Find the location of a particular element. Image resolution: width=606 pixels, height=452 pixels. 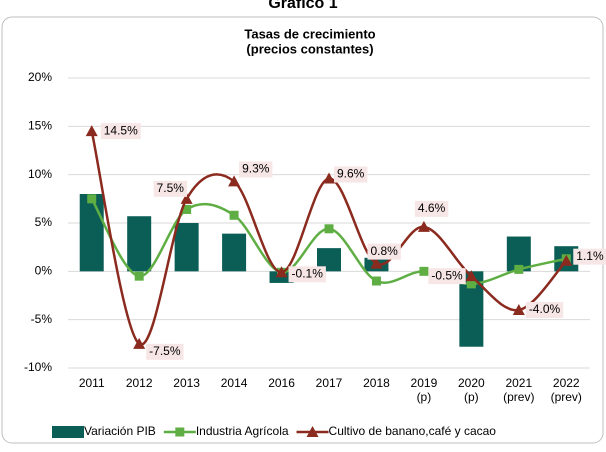

y-tick-label: 20% is located at coordinates (40, 77).